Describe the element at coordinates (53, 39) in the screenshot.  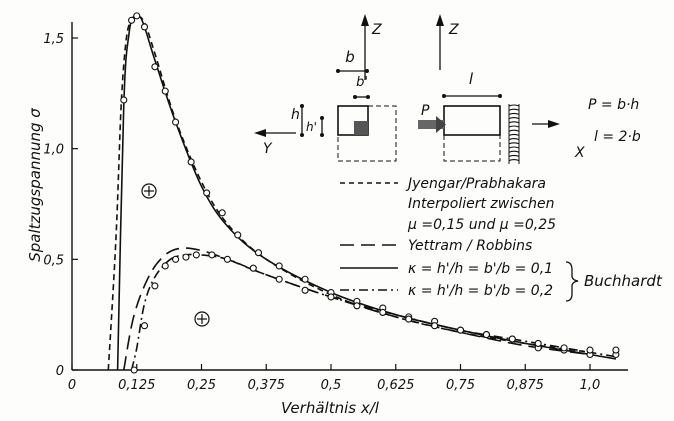
I see `y-tick-label: 1,5` at that location.